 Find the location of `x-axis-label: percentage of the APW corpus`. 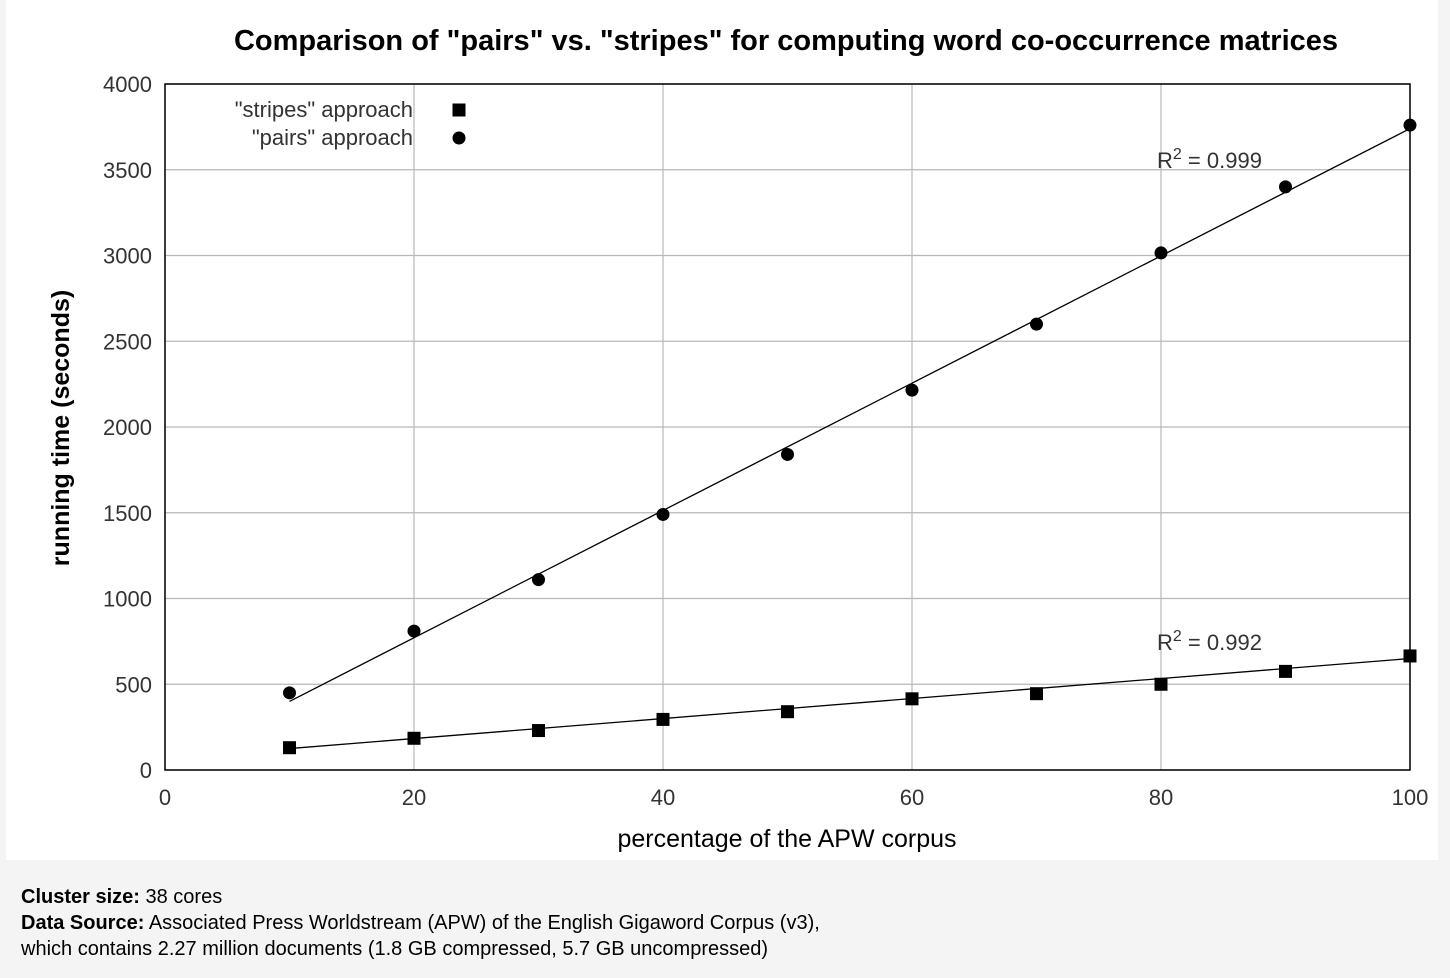

x-axis-label: percentage of the APW corpus is located at coordinates (786, 839).